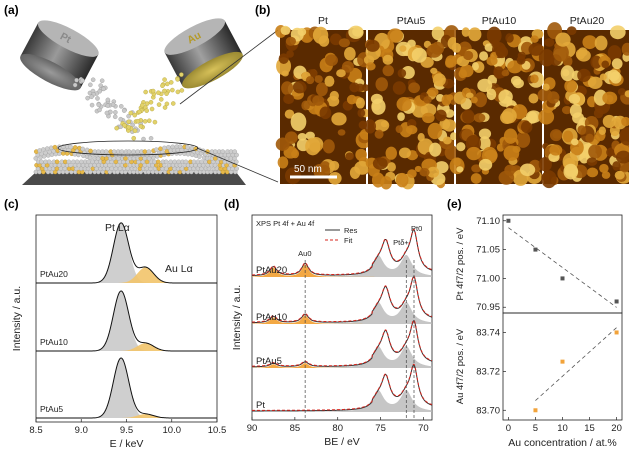 This screenshot has width=629, height=454. I want to click on data-point, so click(535, 249).